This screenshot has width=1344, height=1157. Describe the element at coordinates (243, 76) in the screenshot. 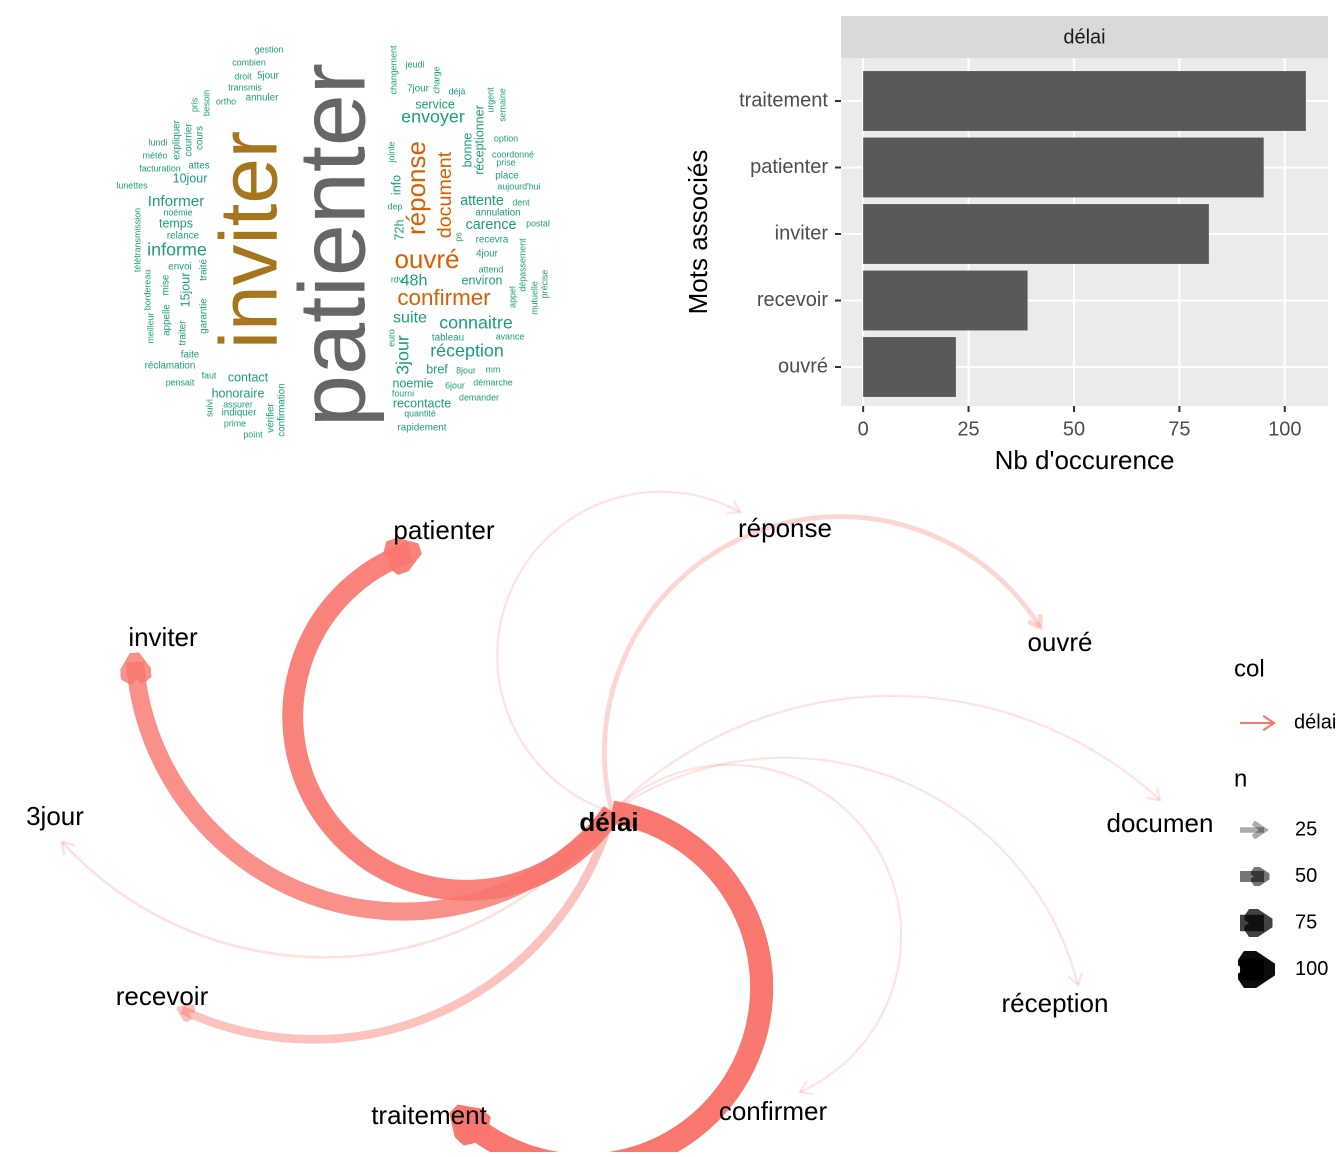

I see `word: droit` at that location.